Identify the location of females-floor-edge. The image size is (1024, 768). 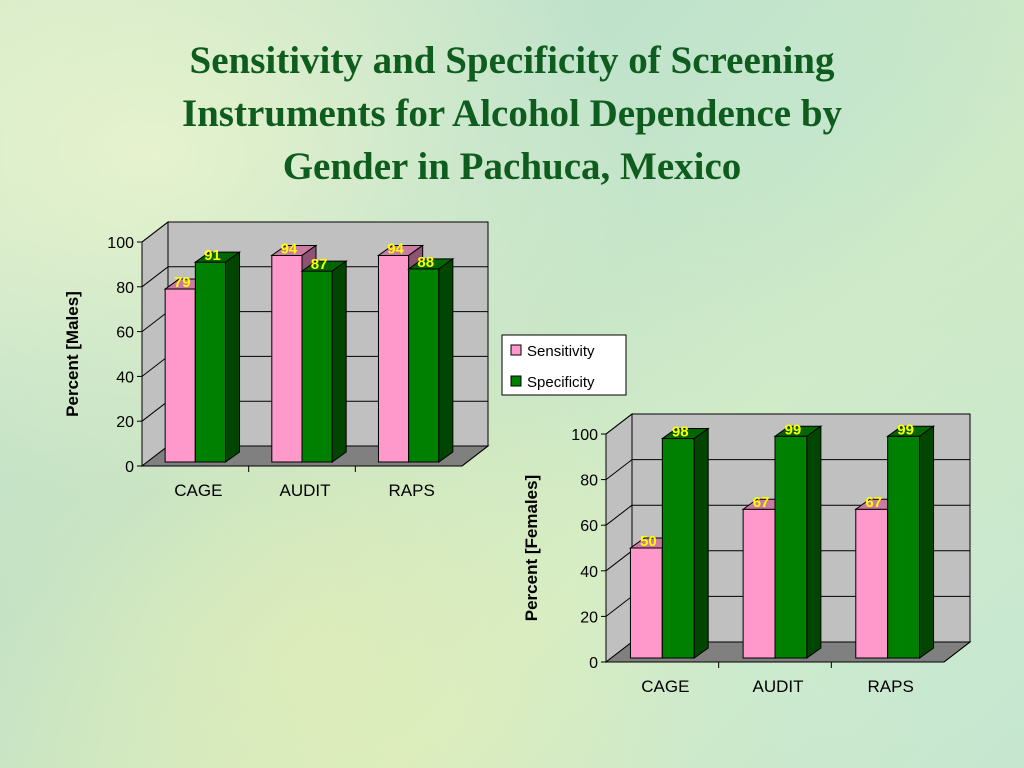
(957, 652).